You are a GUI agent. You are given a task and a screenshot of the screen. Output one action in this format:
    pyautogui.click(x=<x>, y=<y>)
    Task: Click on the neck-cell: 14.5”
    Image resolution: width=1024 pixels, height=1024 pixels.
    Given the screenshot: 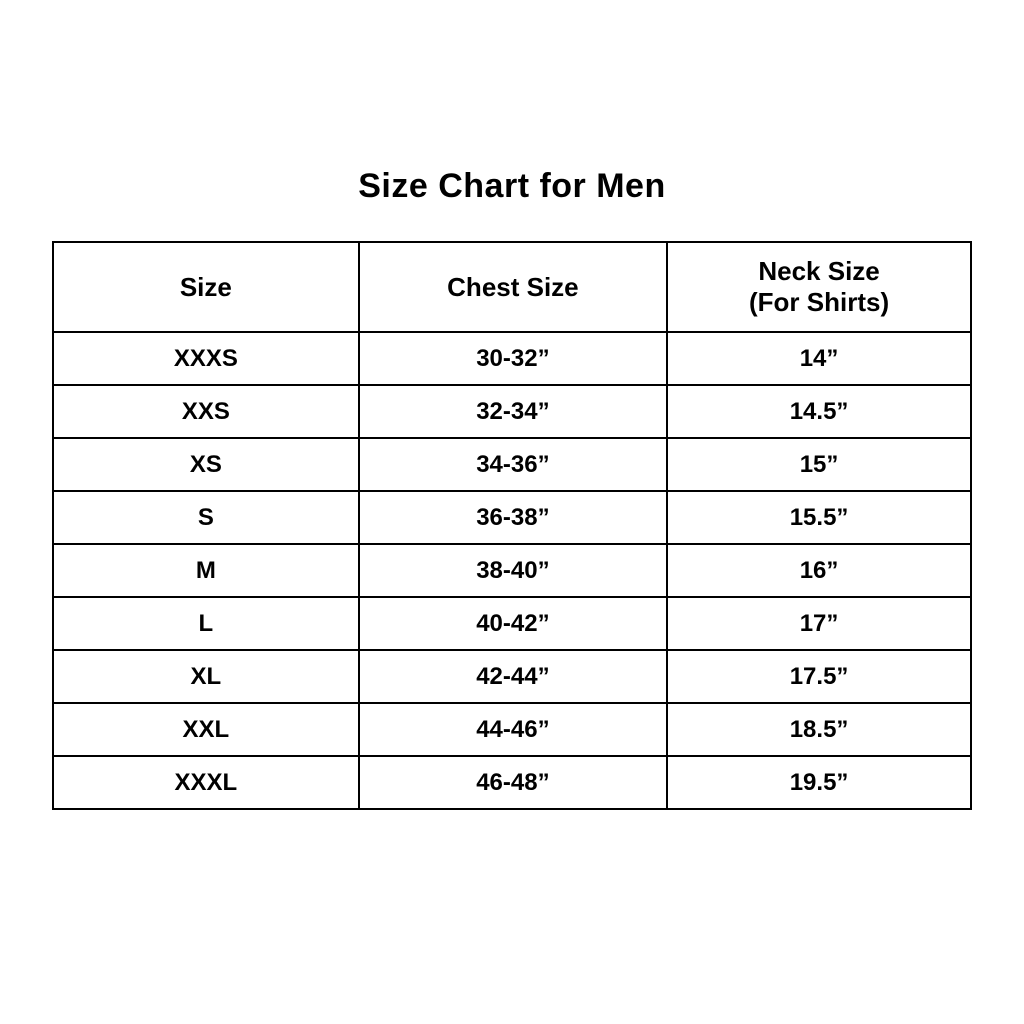 What is the action you would take?
    pyautogui.click(x=819, y=412)
    